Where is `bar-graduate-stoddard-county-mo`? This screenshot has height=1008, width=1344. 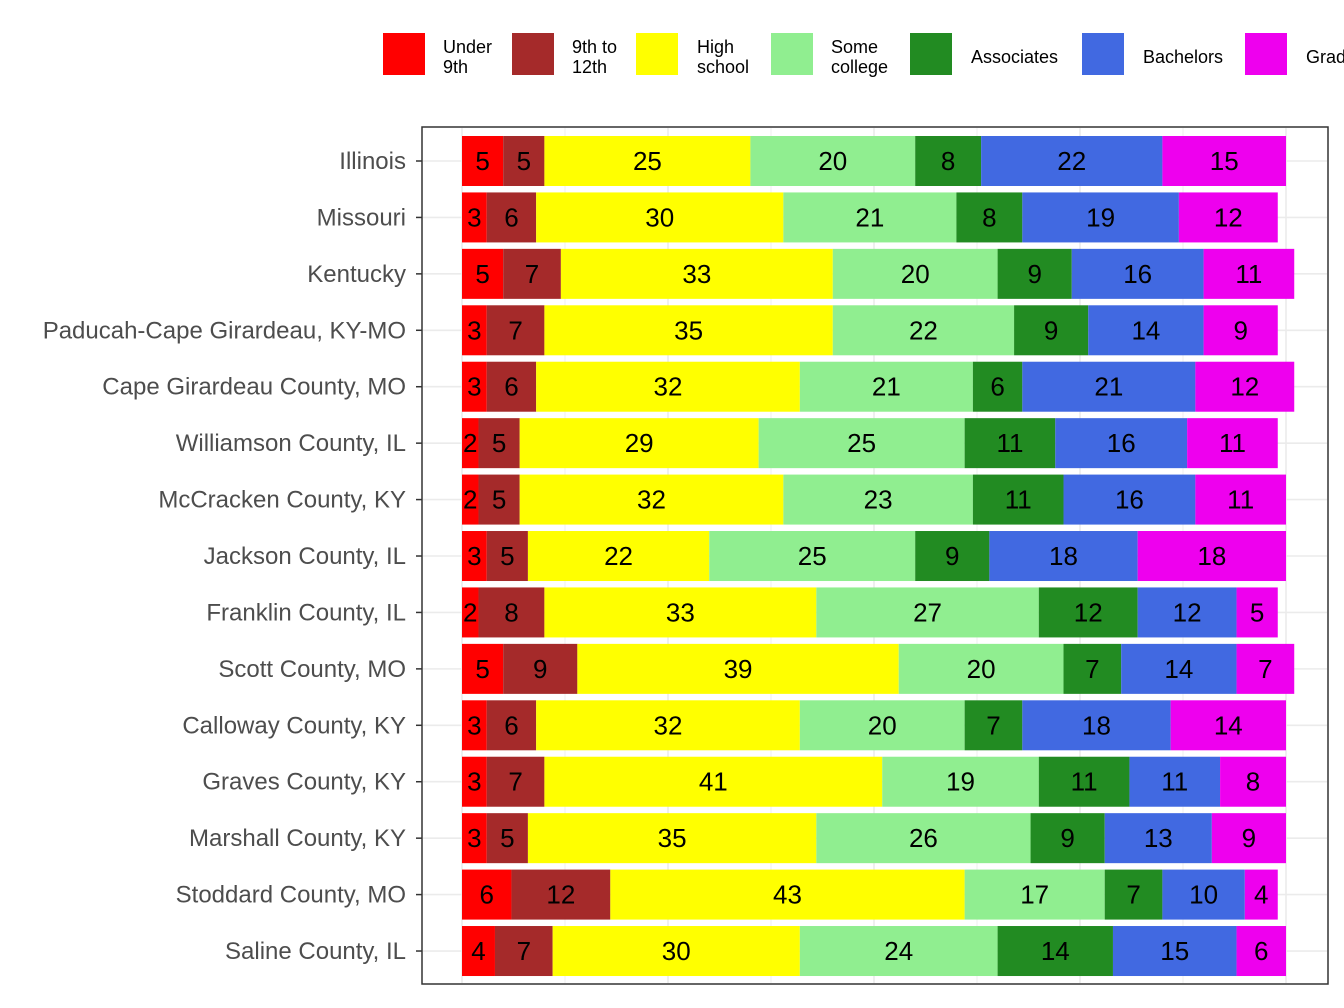
bar-graduate-stoddard-county-mo is located at coordinates (1261, 894).